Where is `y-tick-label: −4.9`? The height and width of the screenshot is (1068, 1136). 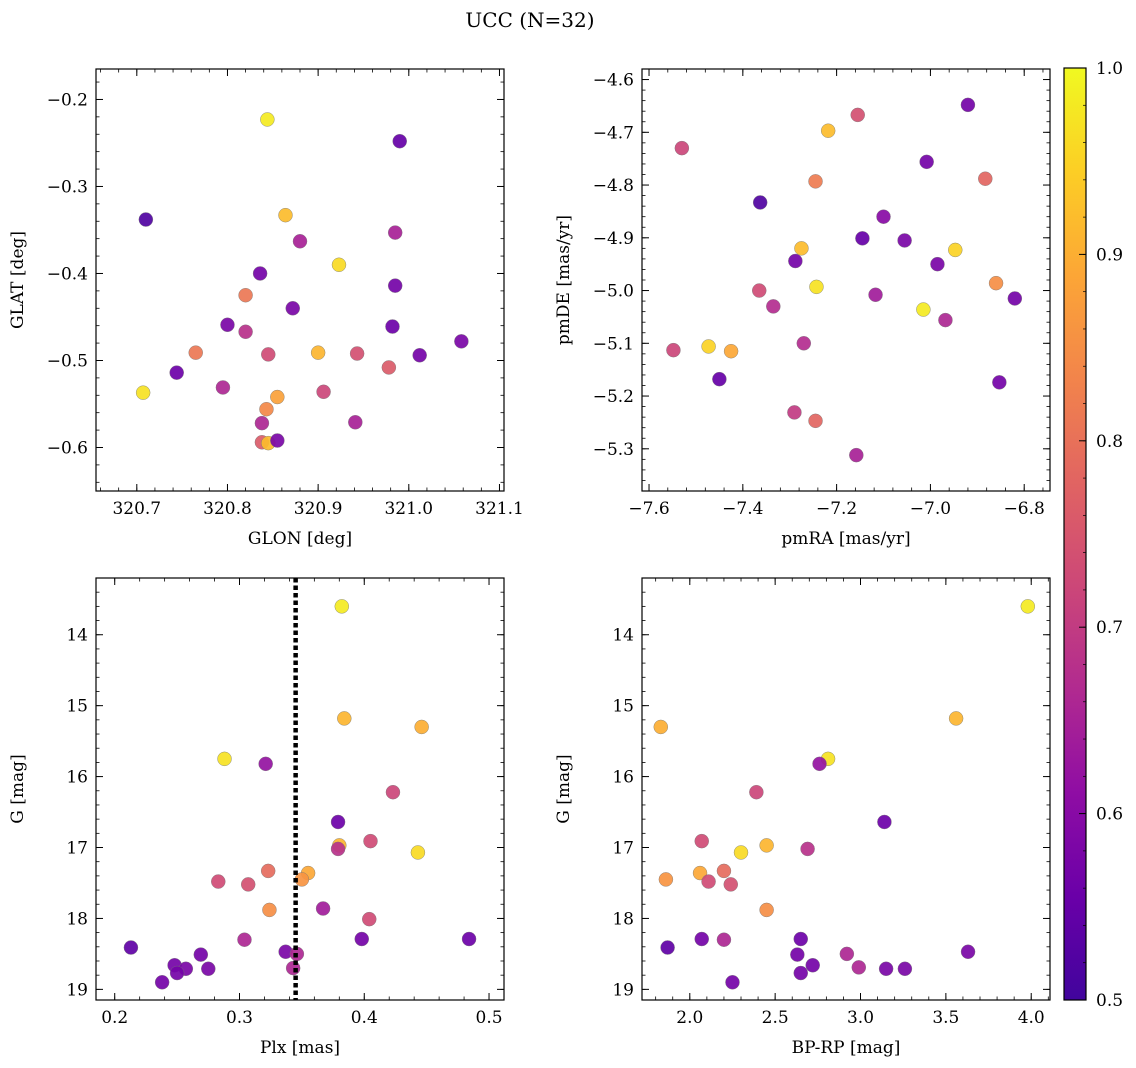
y-tick-label: −4.9 is located at coordinates (613, 239).